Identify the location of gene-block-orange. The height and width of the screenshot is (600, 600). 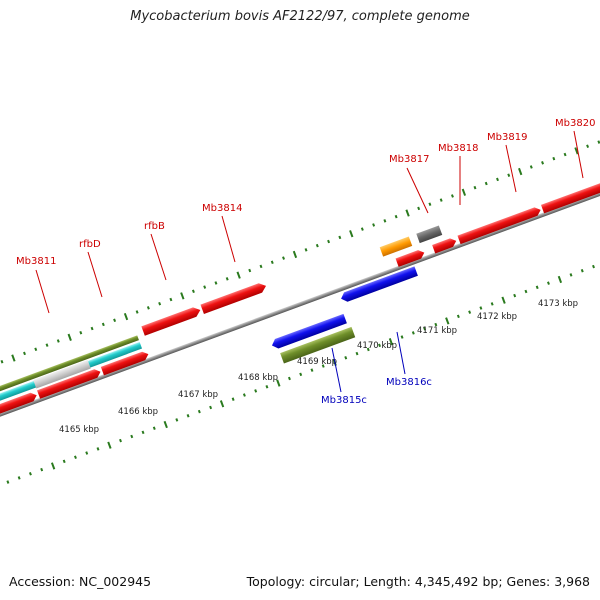
(396, 246).